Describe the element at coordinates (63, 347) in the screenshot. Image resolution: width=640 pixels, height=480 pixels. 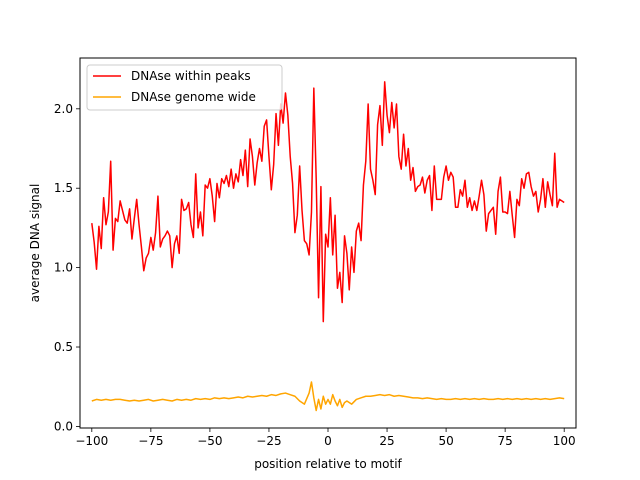
I see `y-tick-label: 0.5` at that location.